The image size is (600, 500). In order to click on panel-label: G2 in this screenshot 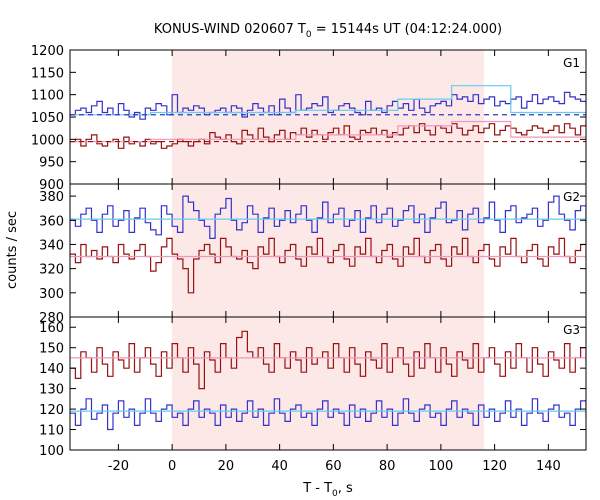, I will do `click(571, 197)`.